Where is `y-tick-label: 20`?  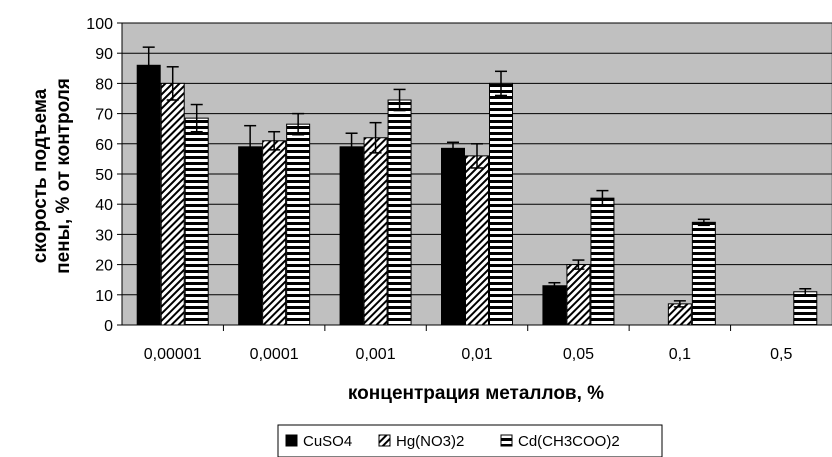 y-tick-label: 20 is located at coordinates (104, 266).